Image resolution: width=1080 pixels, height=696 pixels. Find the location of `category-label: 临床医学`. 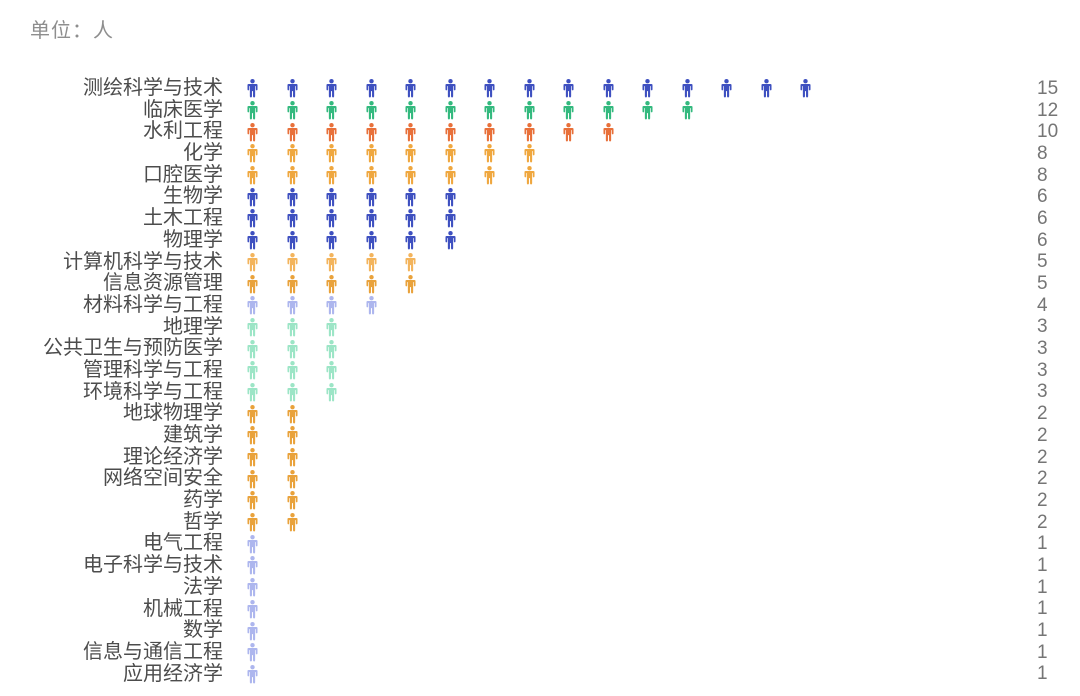

category-label: 临床医学 is located at coordinates (183, 109).